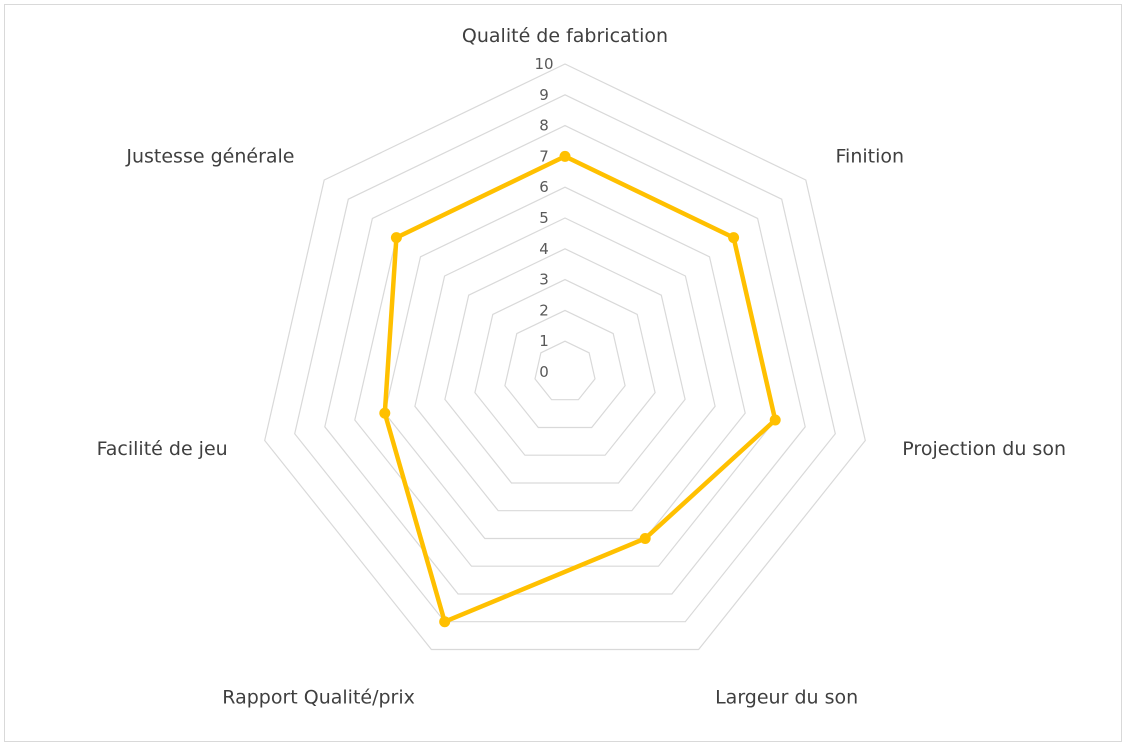  What do you see at coordinates (544, 156) in the screenshot?
I see `tick-label-7: 7` at bounding box center [544, 156].